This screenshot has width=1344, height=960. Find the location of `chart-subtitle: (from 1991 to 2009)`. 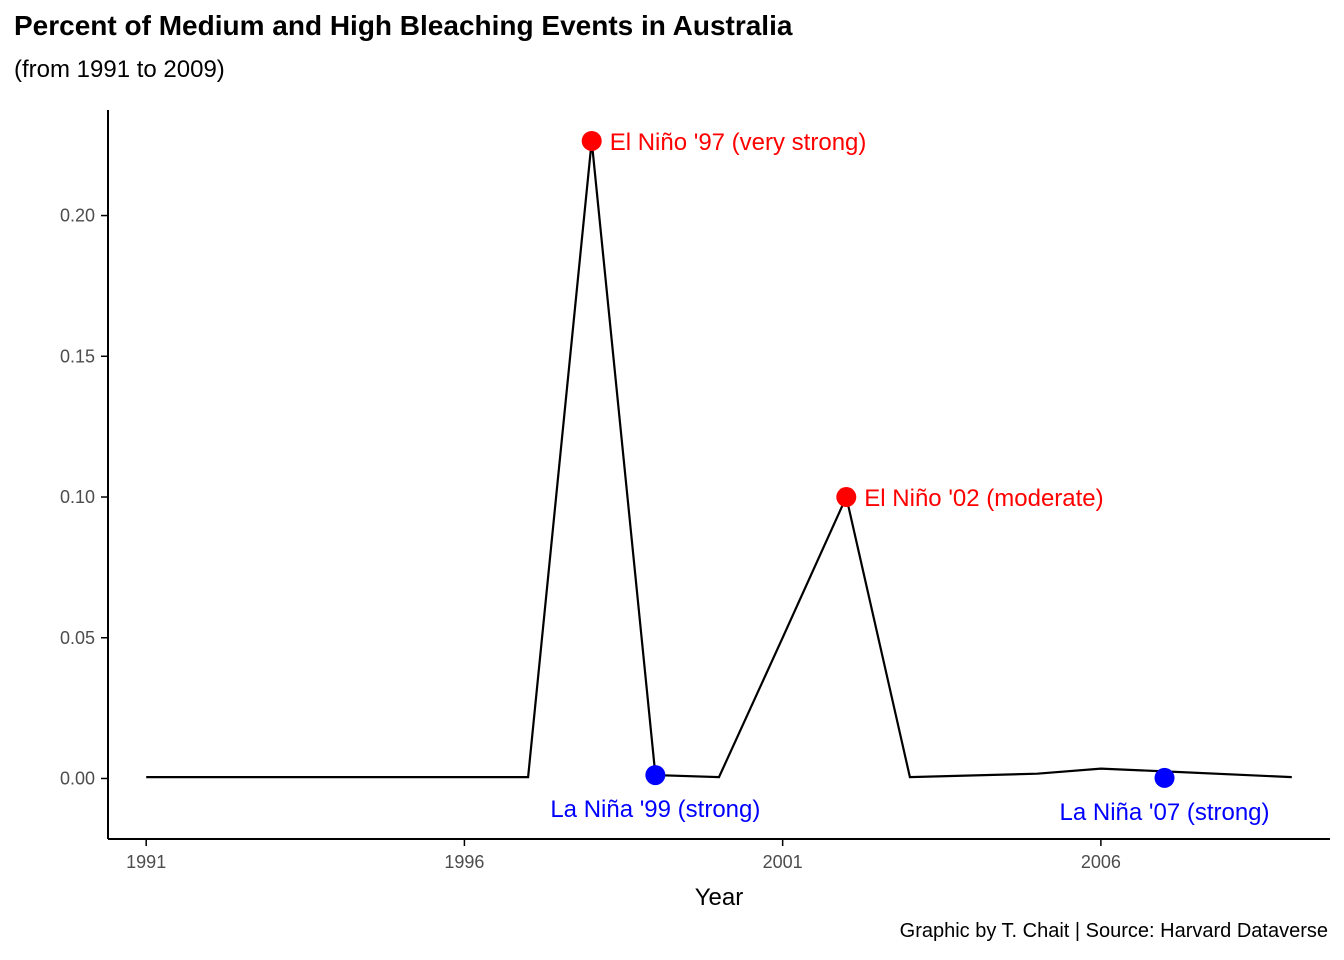

chart-subtitle: (from 1991 to 2009) is located at coordinates (119, 69).